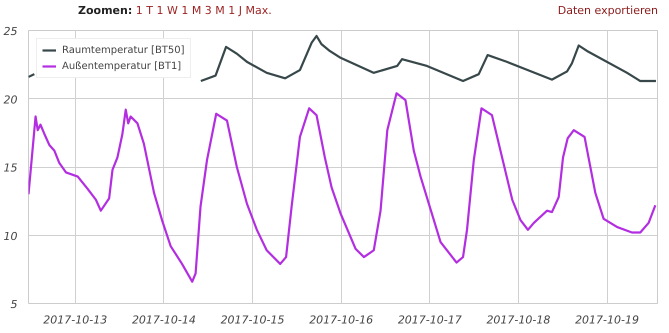 The height and width of the screenshot is (333, 669). Describe the element at coordinates (607, 320) in the screenshot. I see `x-tick-label: 2017-10-19` at that location.